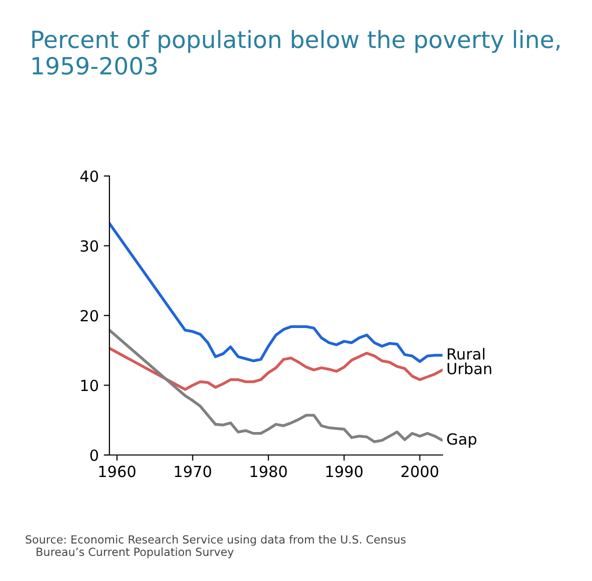 Image resolution: width=592 pixels, height=581 pixels. Describe the element at coordinates (117, 472) in the screenshot. I see `x-tick-label: 1960` at that location.